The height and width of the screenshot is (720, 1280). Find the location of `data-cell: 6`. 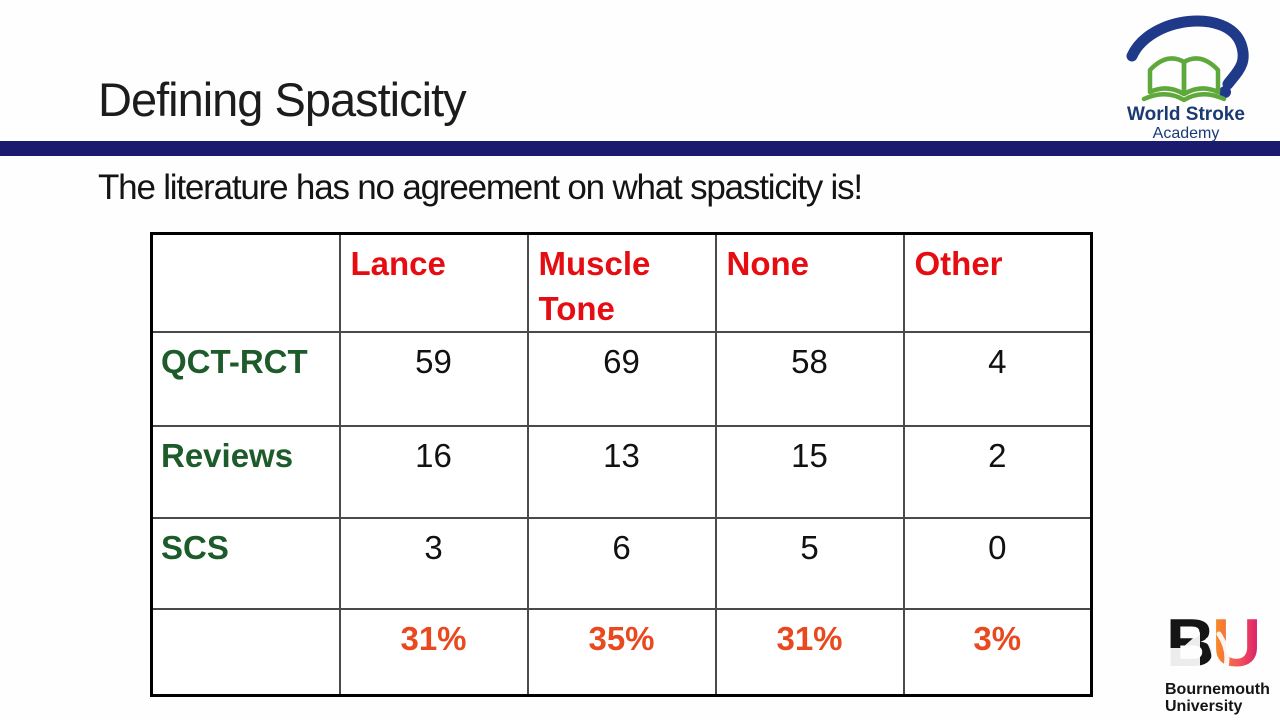

data-cell: 6 is located at coordinates (621, 564).